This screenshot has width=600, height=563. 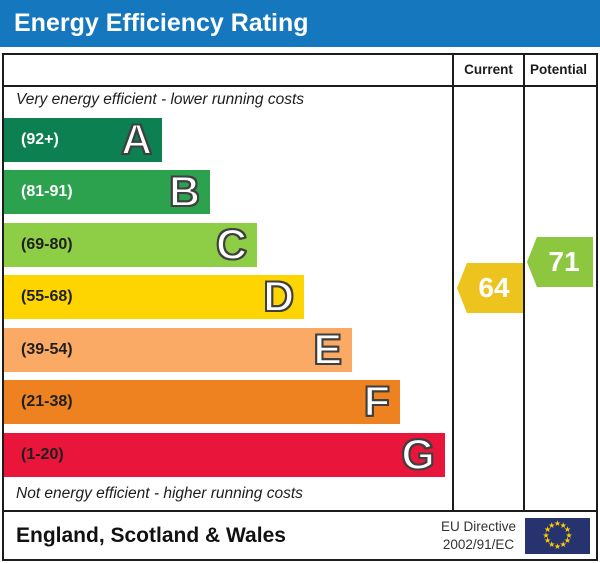 I want to click on title-banner: Energy Efficiency Rating, so click(x=300, y=23).